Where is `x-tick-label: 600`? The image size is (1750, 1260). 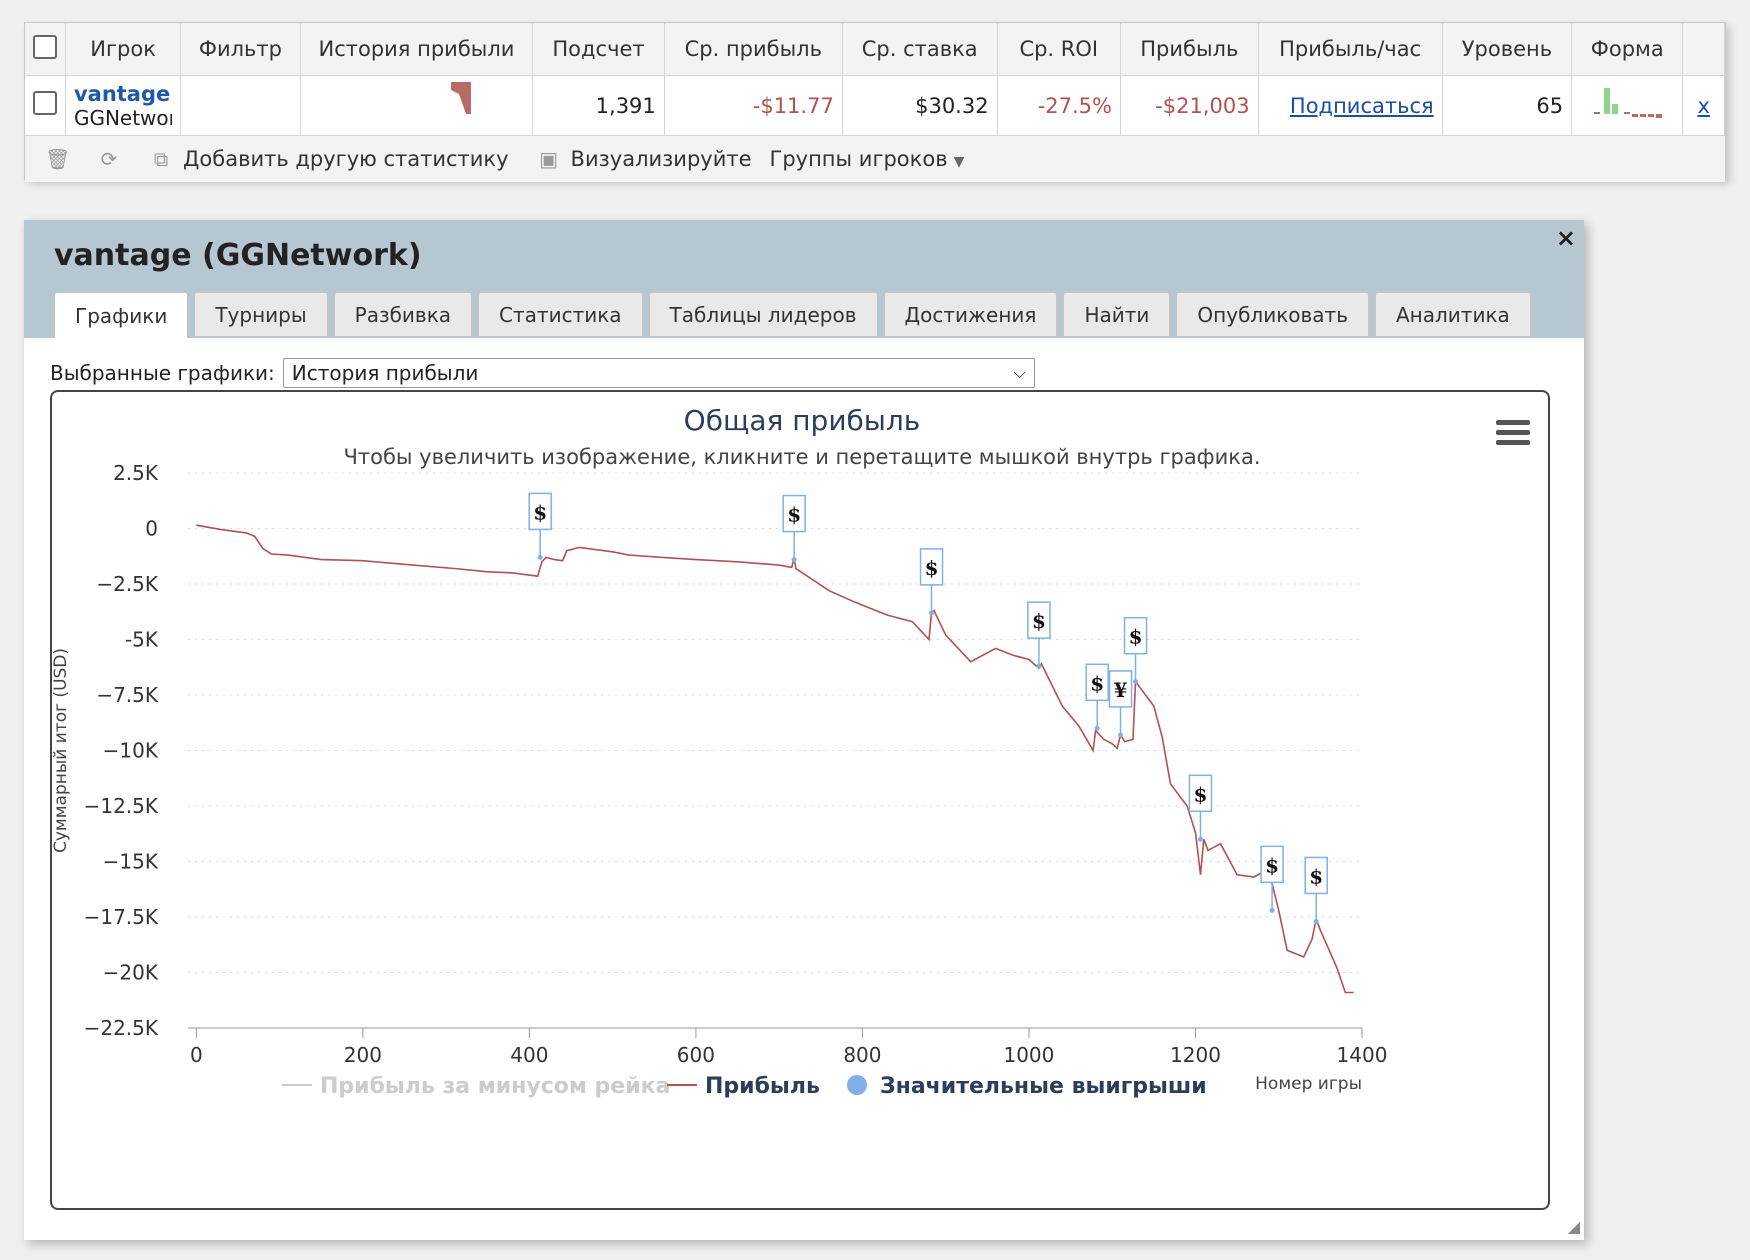
x-tick-label: 600 is located at coordinates (696, 1055).